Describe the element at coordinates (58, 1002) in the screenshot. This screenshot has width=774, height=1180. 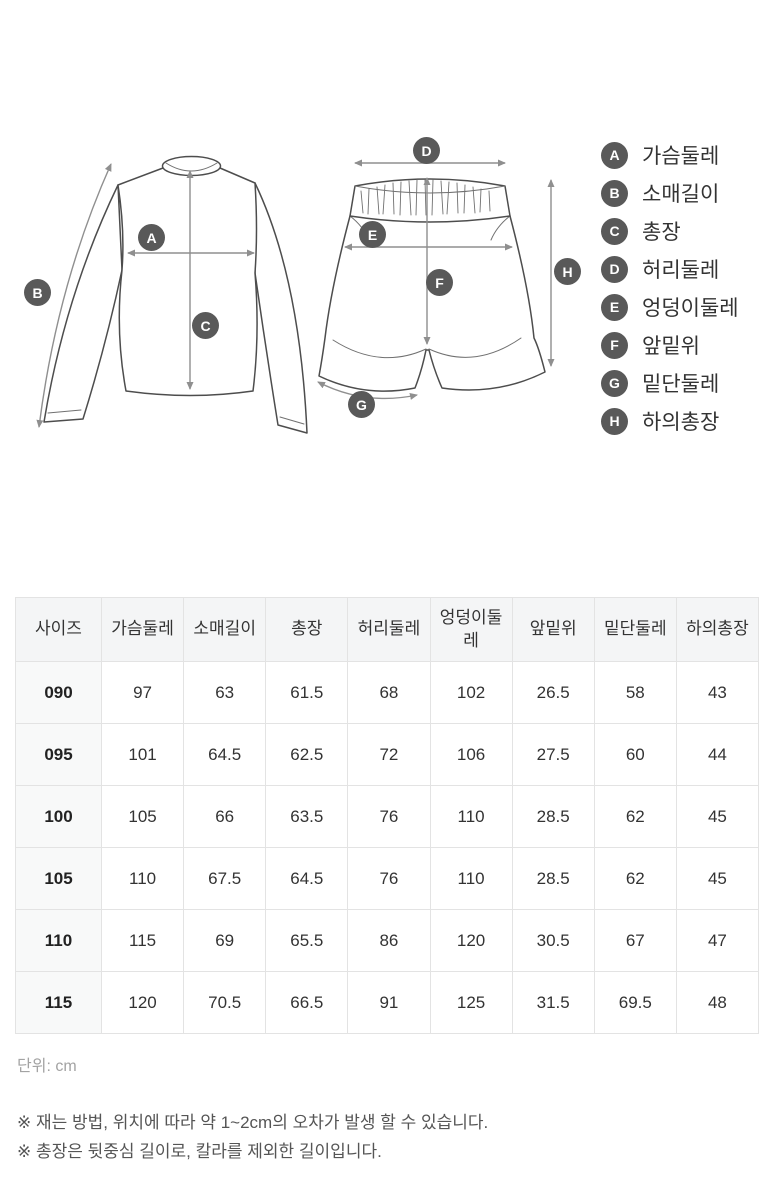
I see `size-cell: 115` at that location.